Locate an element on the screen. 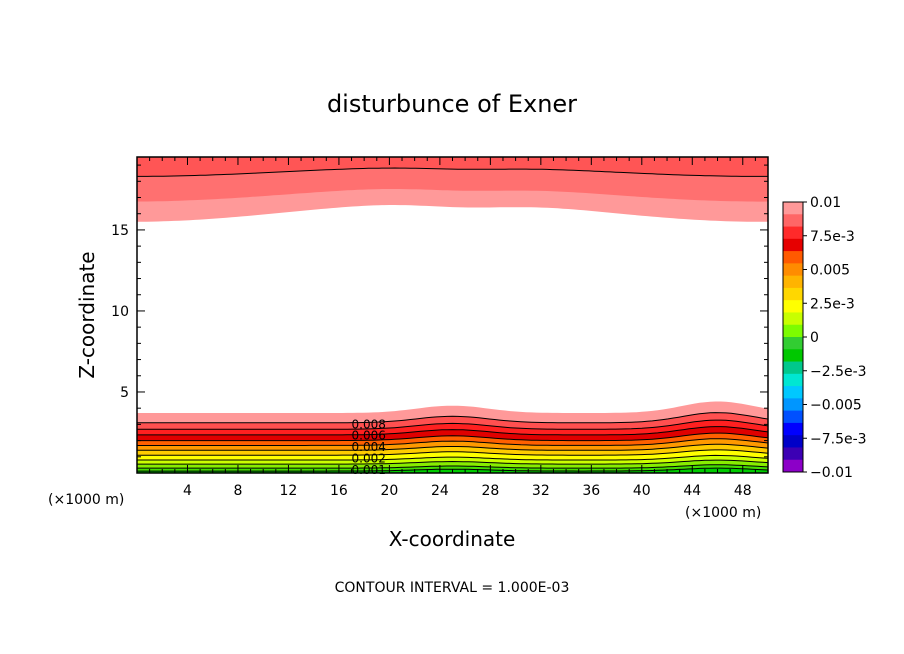  x-tick-label: 12 is located at coordinates (289, 491).